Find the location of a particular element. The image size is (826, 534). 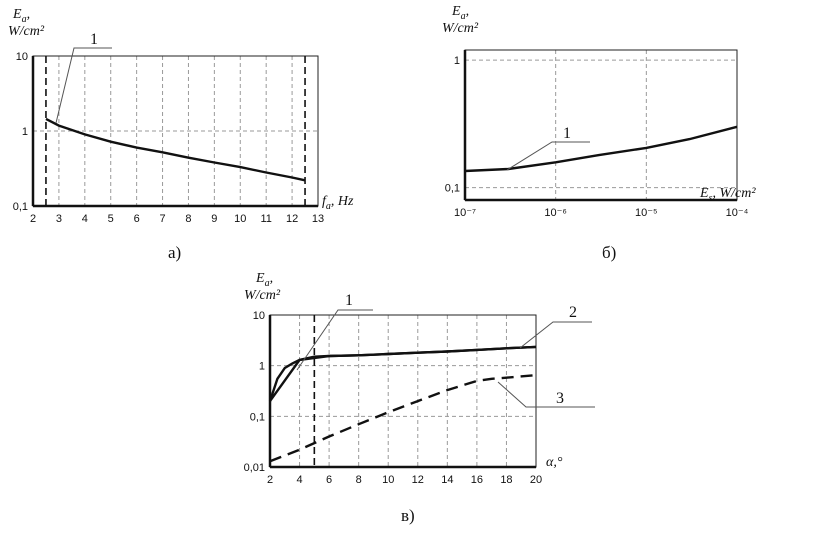

chart-c-series-2-line is located at coordinates (403, 373).